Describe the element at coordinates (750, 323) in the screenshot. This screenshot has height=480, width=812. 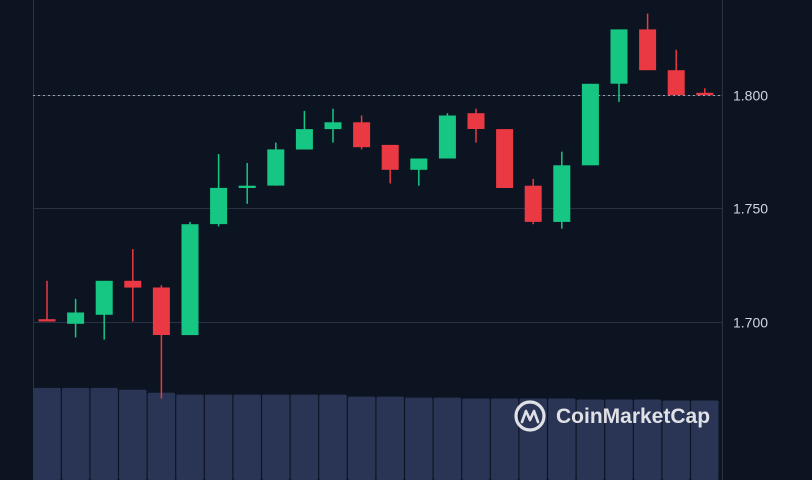
I see `y-tick-label: 1.700` at that location.